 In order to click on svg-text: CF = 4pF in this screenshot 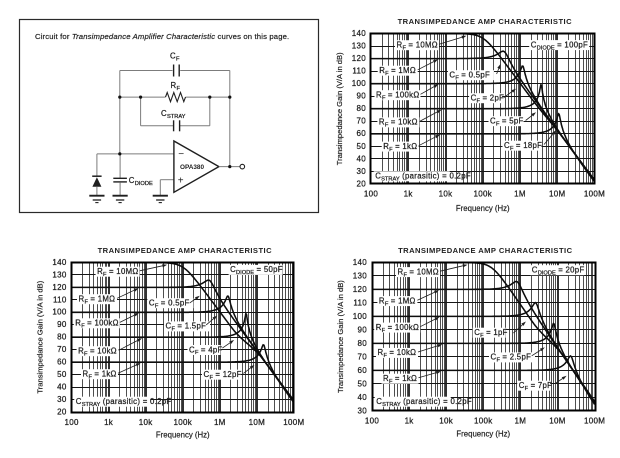, I will do `click(206, 350)`.